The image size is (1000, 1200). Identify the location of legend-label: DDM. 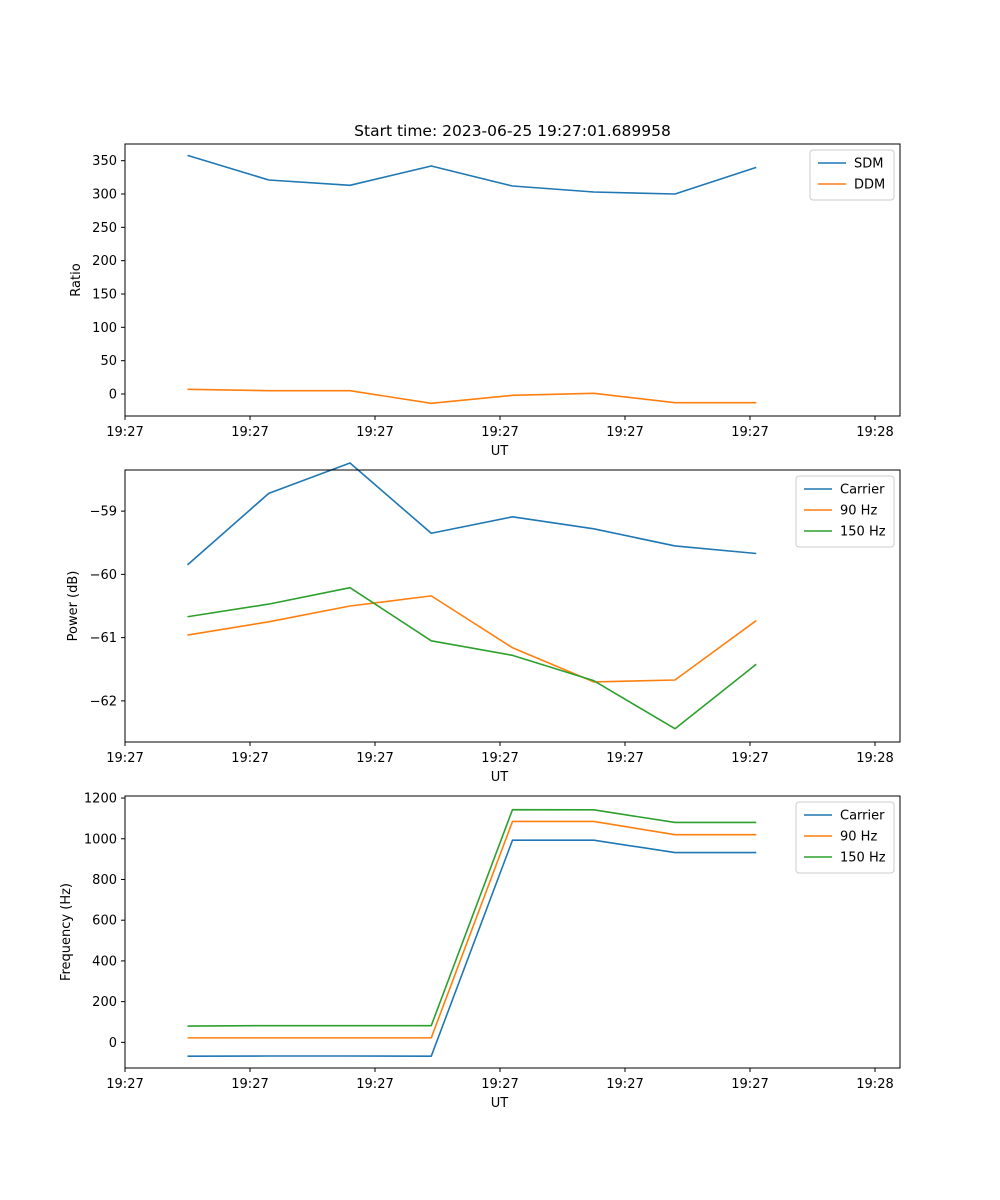
(869, 185).